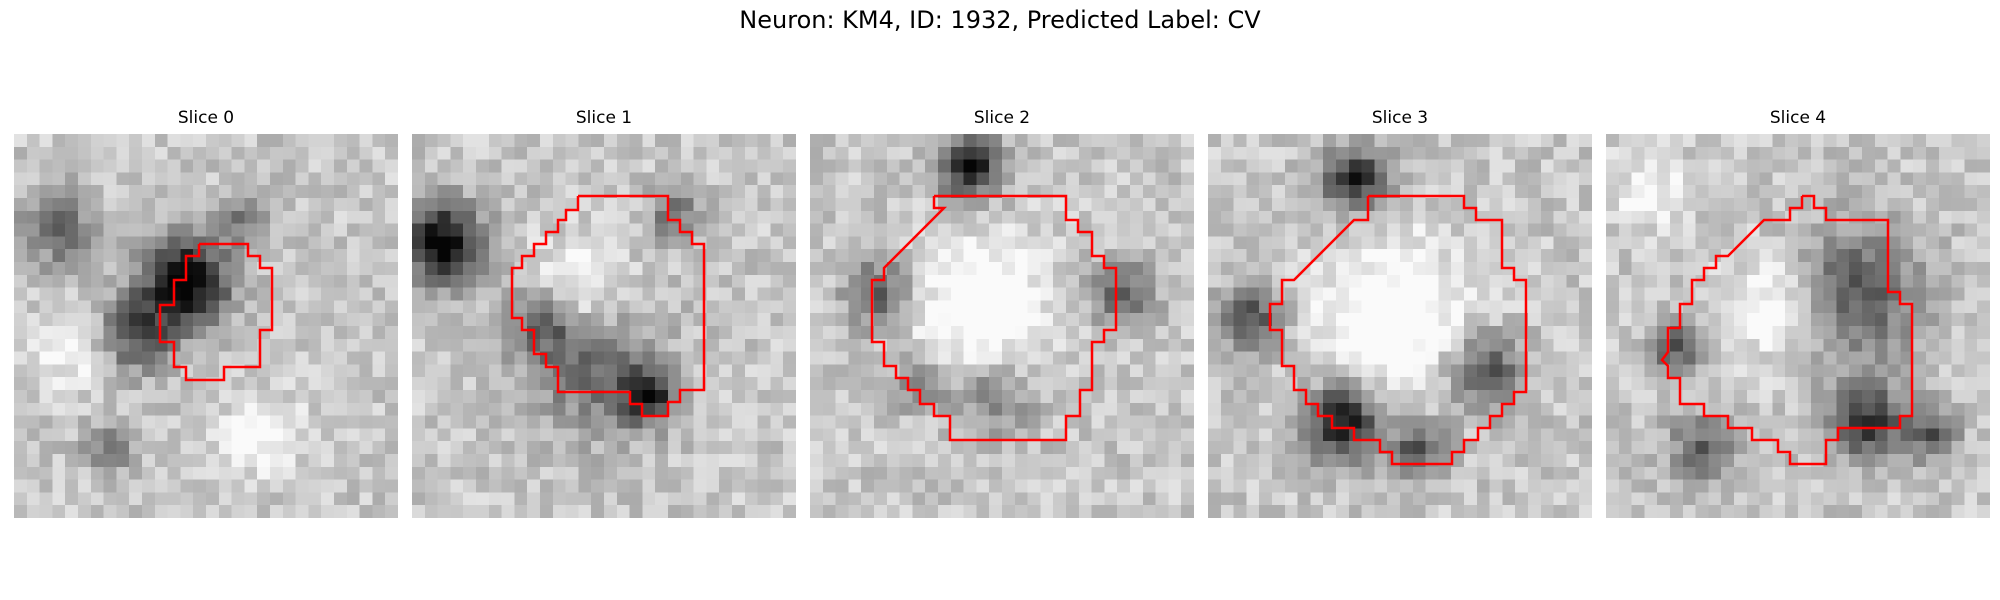 Image resolution: width=2000 pixels, height=600 pixels. What do you see at coordinates (206, 118) in the screenshot?
I see `slice-title: Slice 0` at bounding box center [206, 118].